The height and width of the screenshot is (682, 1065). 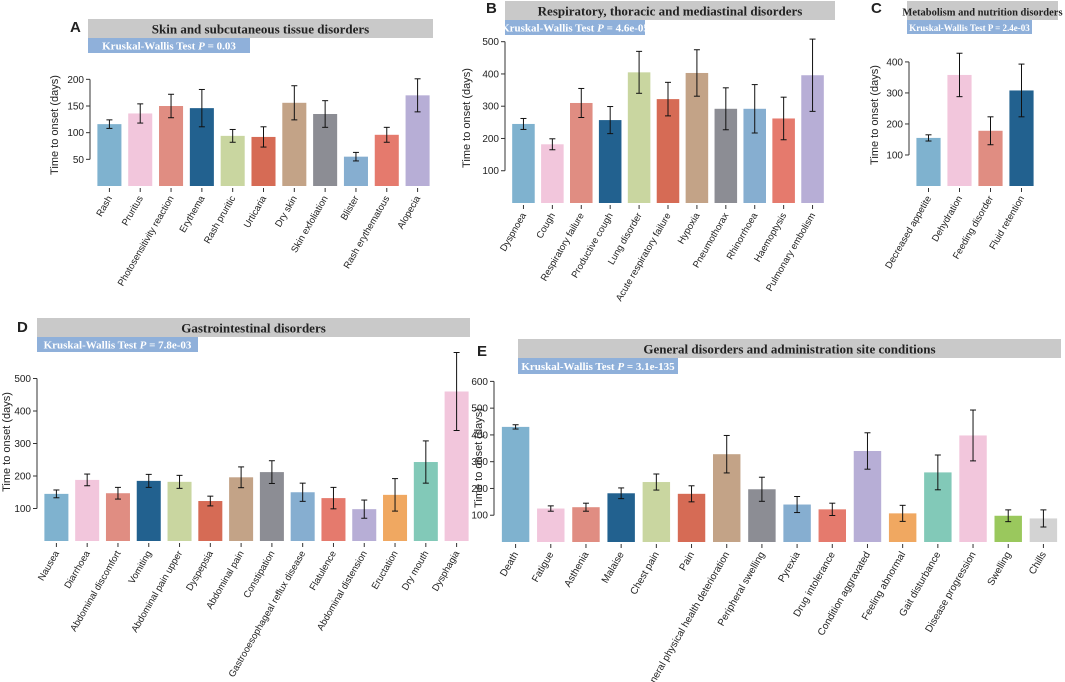 I want to click on x-tick-label: Dry mouth, so click(x=415, y=570).